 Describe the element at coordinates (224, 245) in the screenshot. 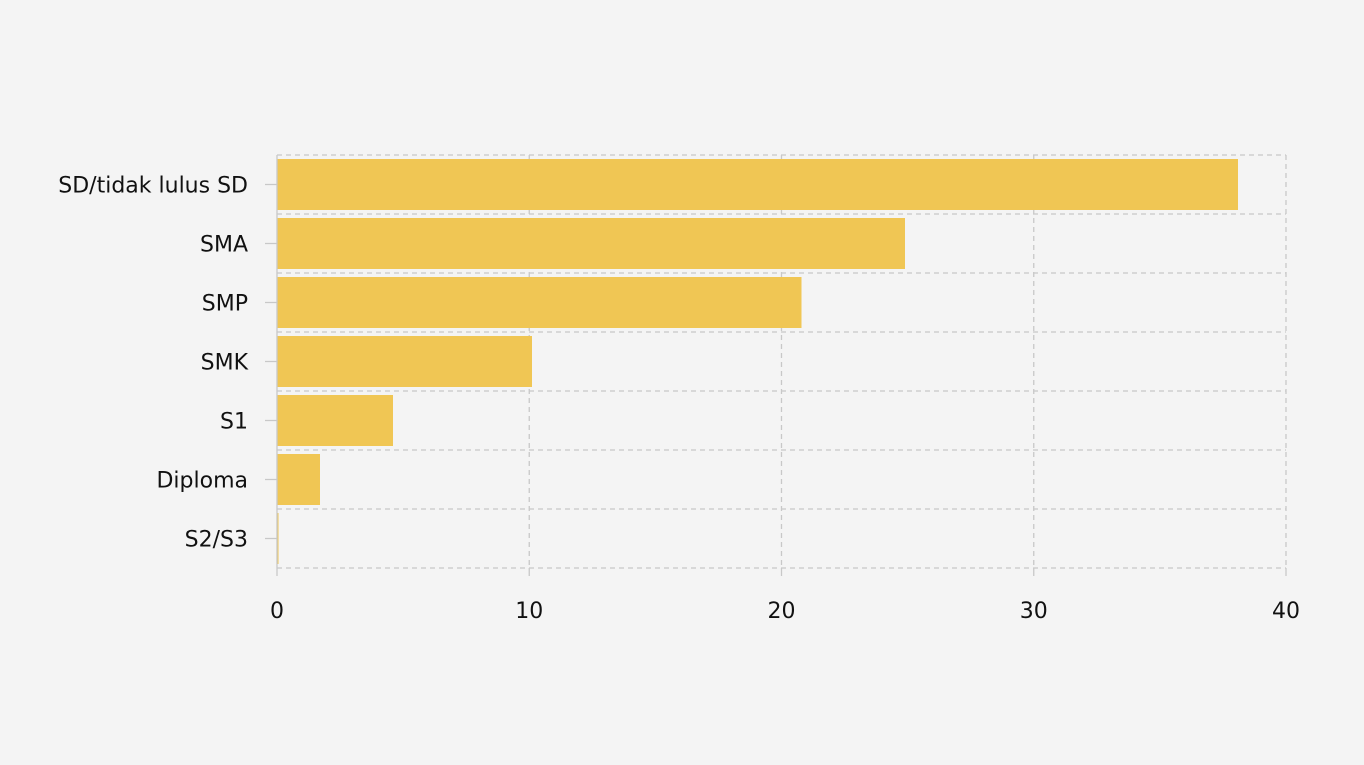

I see `y-category-label: SMA` at that location.